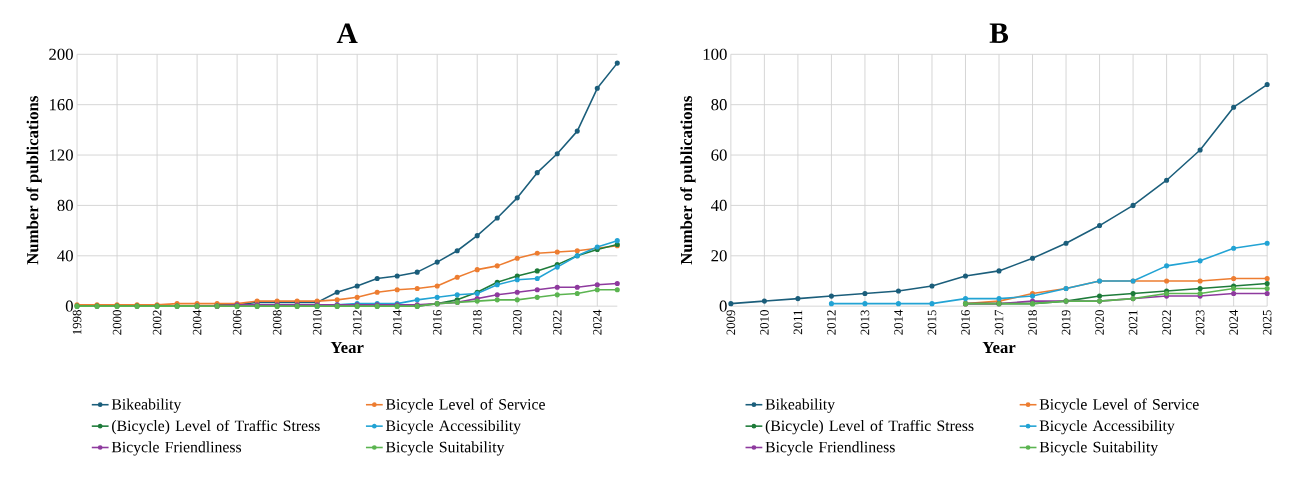 This screenshot has width=1296, height=477. Describe the element at coordinates (237, 322) in the screenshot. I see `x-tick-label: 2006` at that location.